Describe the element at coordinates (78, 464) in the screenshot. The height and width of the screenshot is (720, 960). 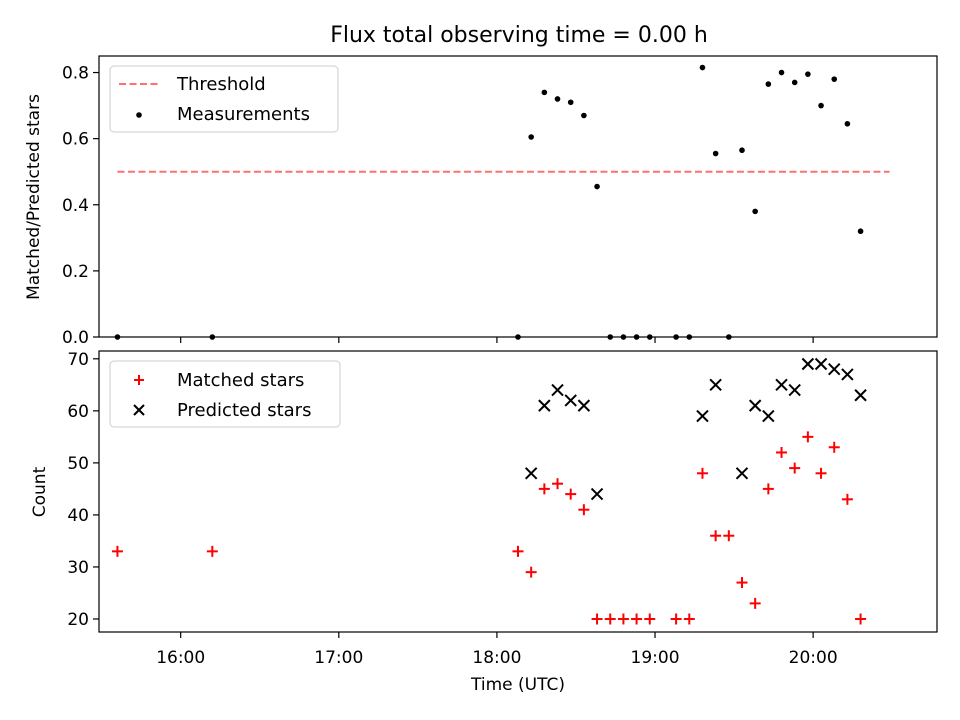
I see `bottom-ytick-label: 50` at that location.